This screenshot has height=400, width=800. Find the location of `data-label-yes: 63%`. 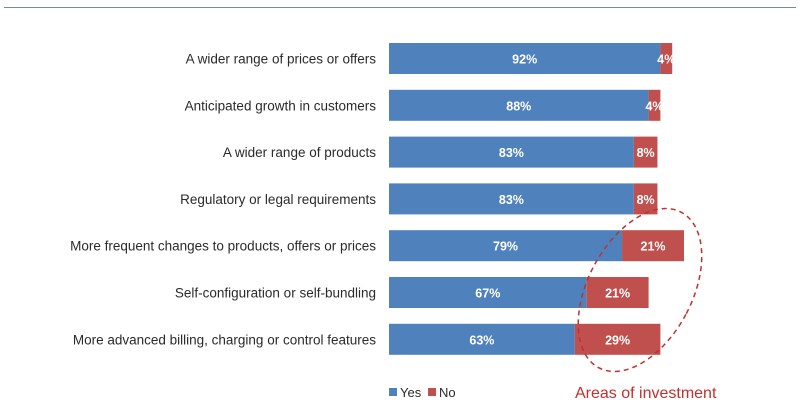

data-label-yes: 63% is located at coordinates (481, 340).